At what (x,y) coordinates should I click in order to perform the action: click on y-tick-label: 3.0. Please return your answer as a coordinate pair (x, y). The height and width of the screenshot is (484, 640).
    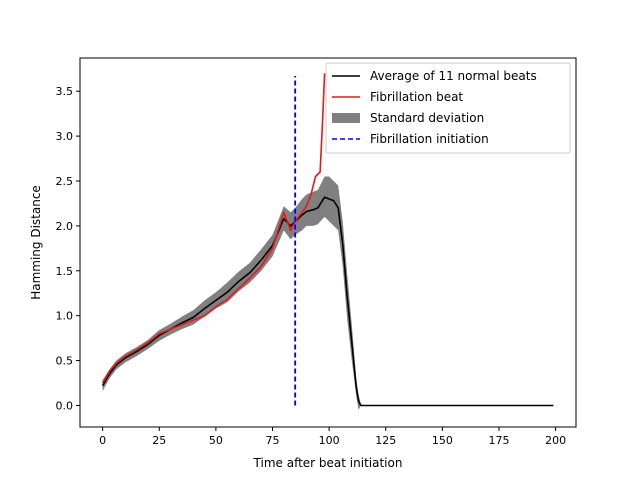
    Looking at the image, I should click on (65, 136).